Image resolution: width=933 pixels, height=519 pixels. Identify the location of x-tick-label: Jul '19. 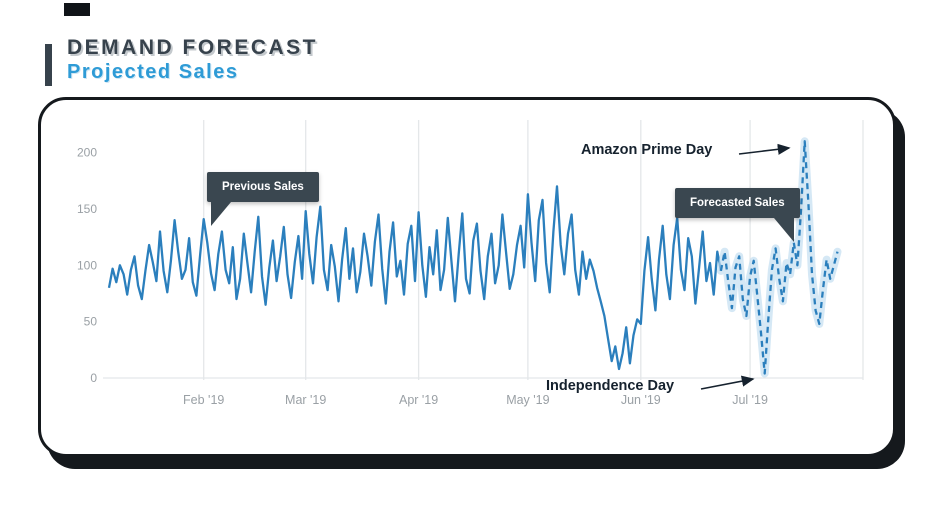
(750, 400).